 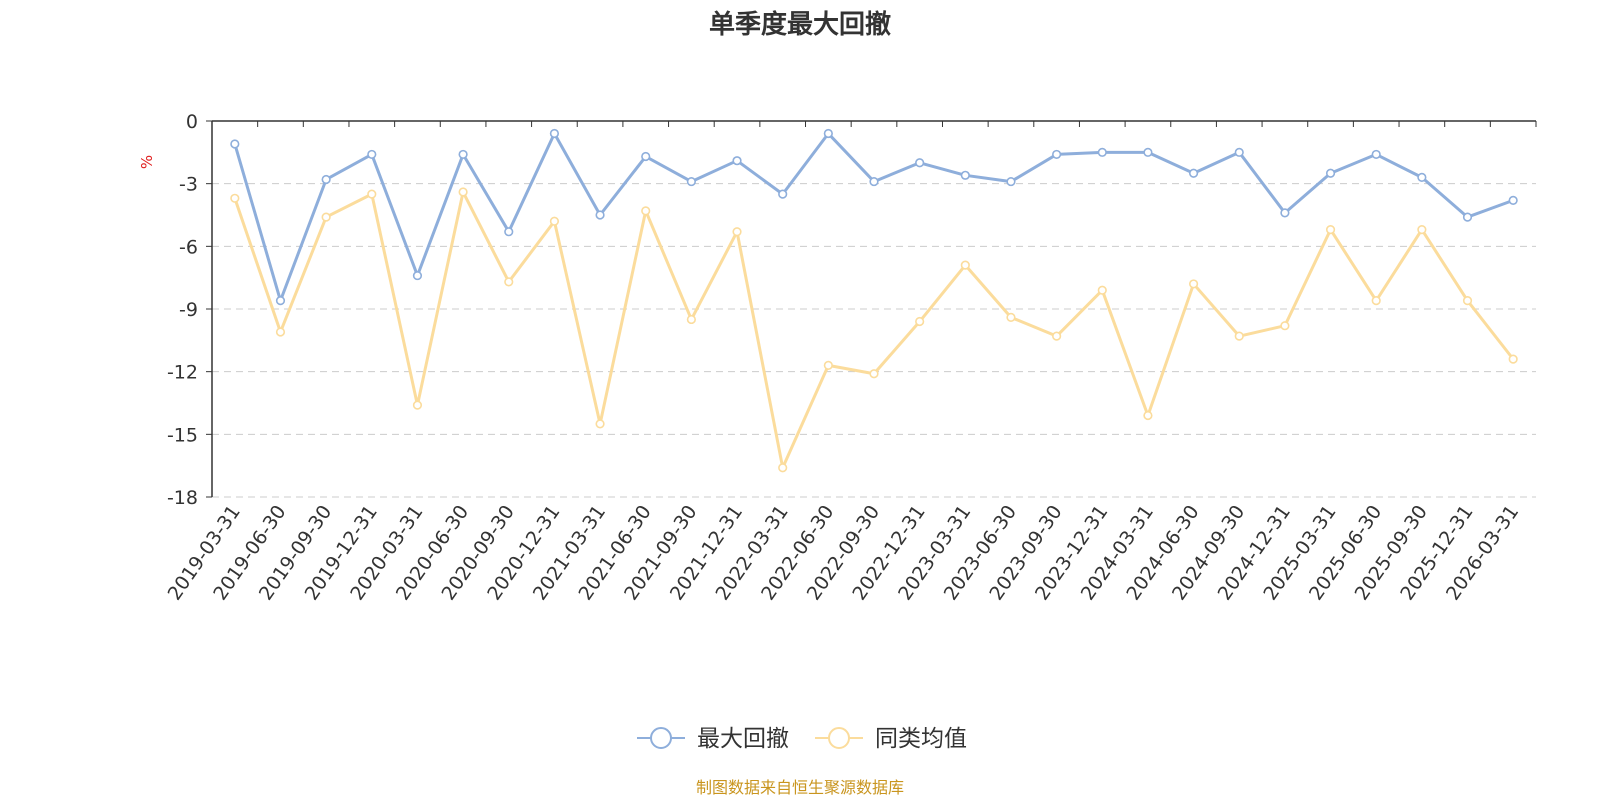 I want to click on legend-item-2: 同类均值, so click(x=891, y=739).